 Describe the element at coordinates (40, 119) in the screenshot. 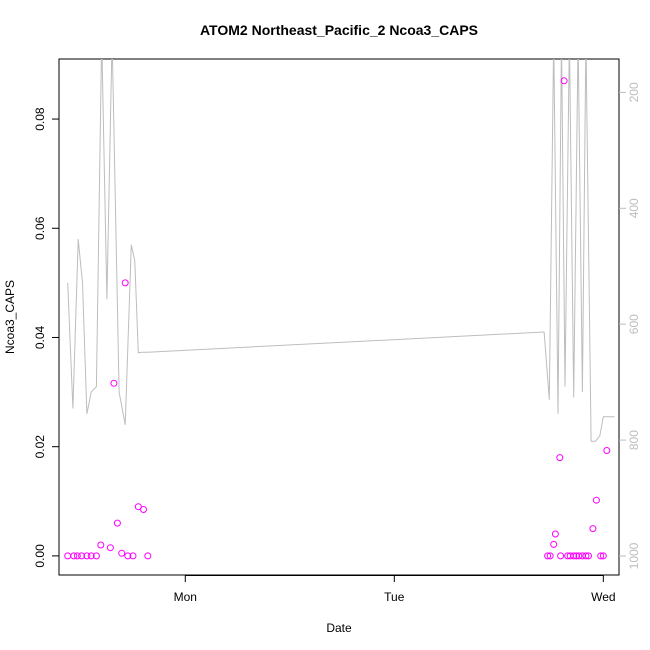

I see `y-tick-label: 0.08` at that location.